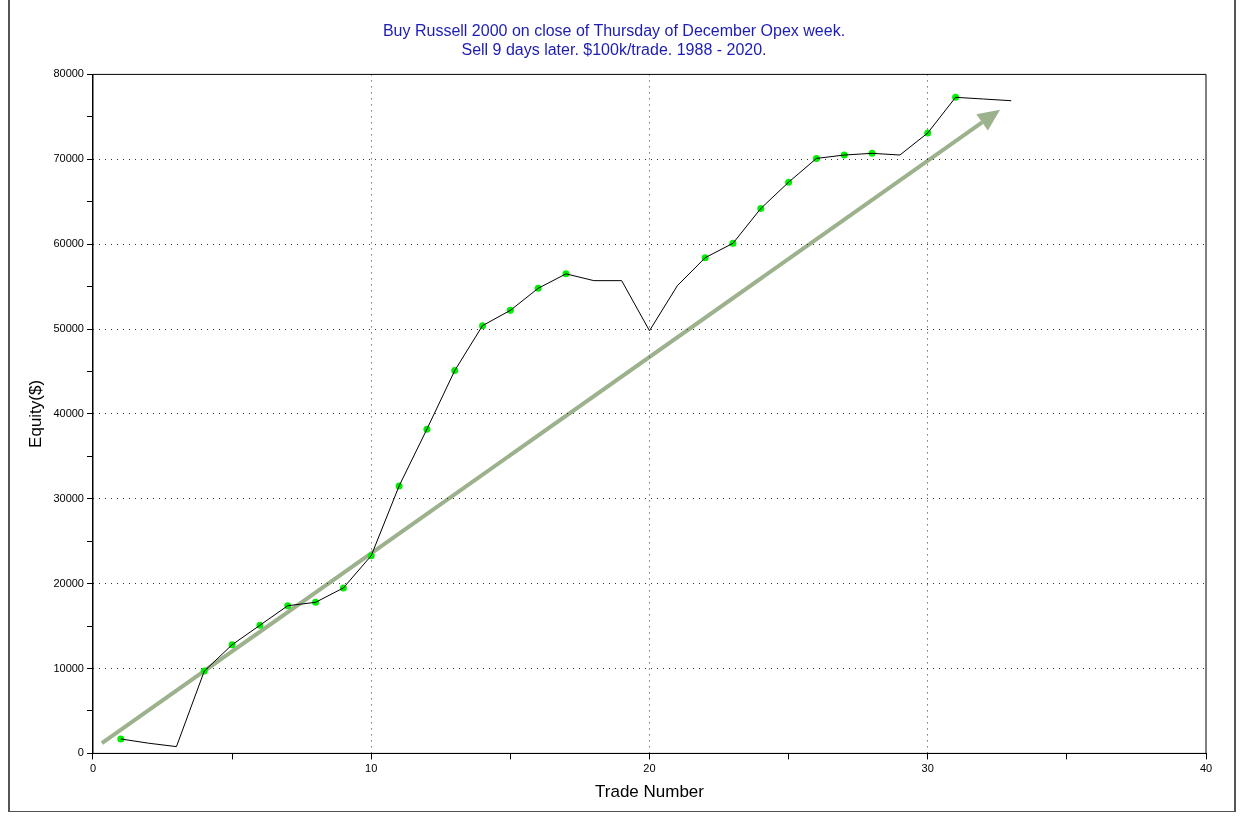  Describe the element at coordinates (68, 497) in the screenshot. I see `y-tick-label: 30000` at that location.